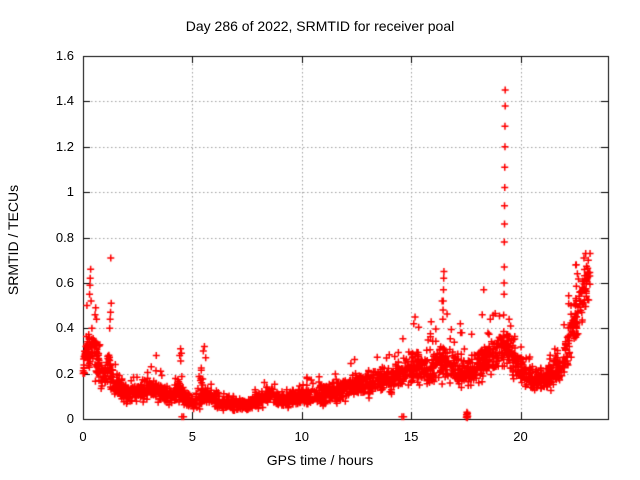 Image resolution: width=640 pixels, height=480 pixels. What do you see at coordinates (320, 460) in the screenshot?
I see `x-axis-label: GPS time / hours` at bounding box center [320, 460].